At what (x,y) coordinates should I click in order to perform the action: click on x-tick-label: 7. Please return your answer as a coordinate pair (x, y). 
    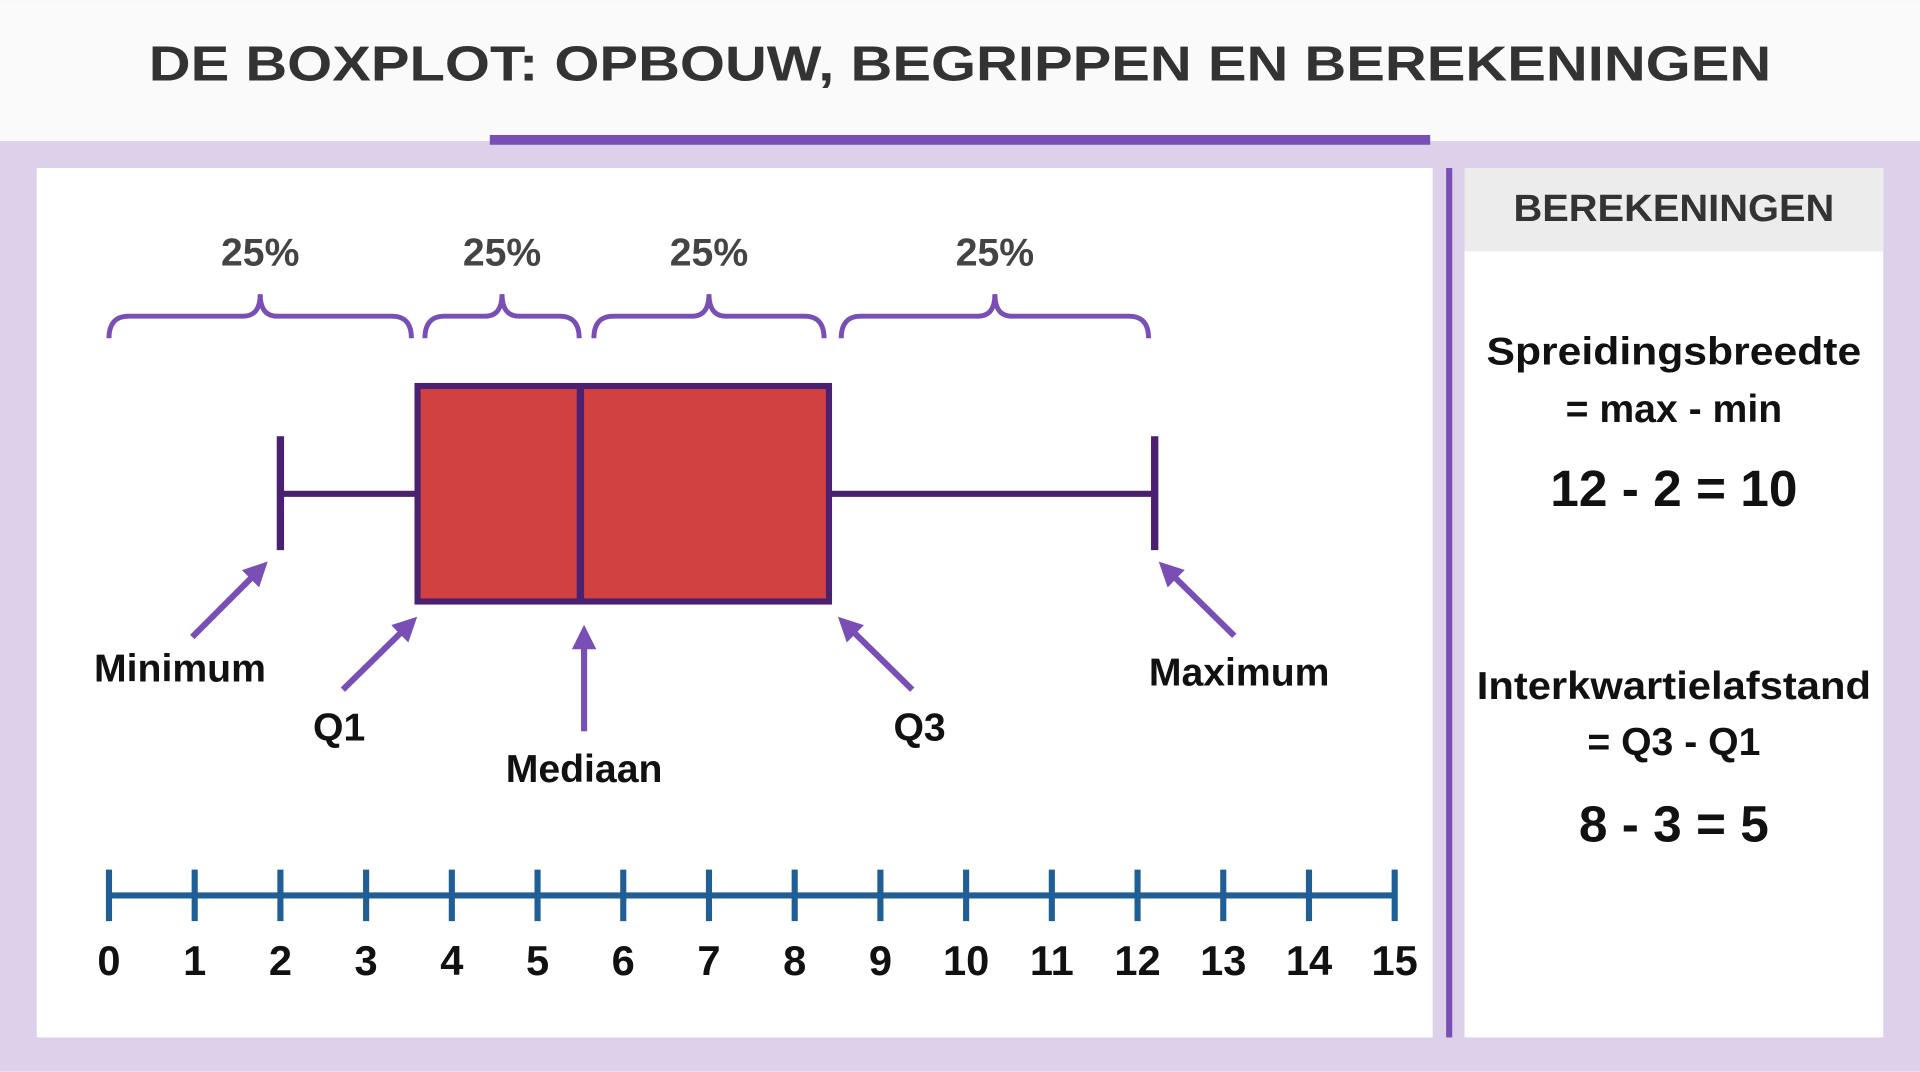
    Looking at the image, I should click on (708, 960).